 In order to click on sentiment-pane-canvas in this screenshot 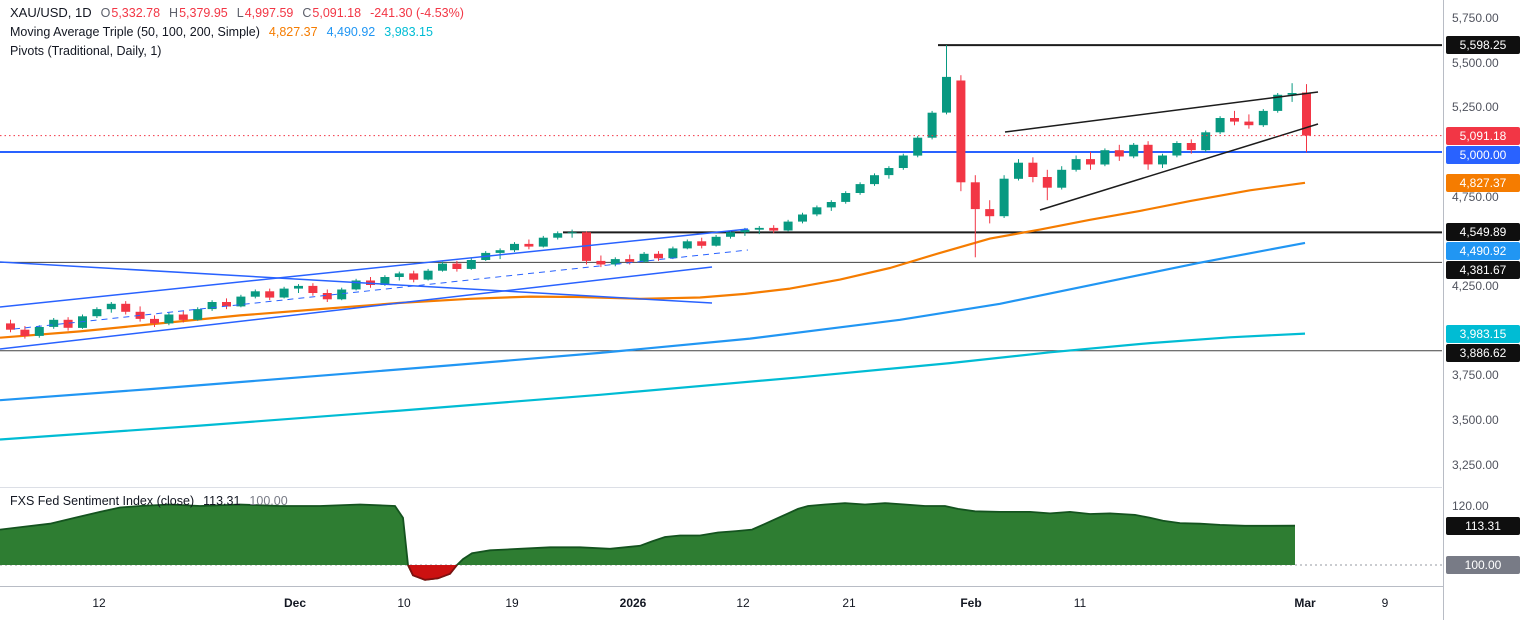, I will do `click(721, 536)`.